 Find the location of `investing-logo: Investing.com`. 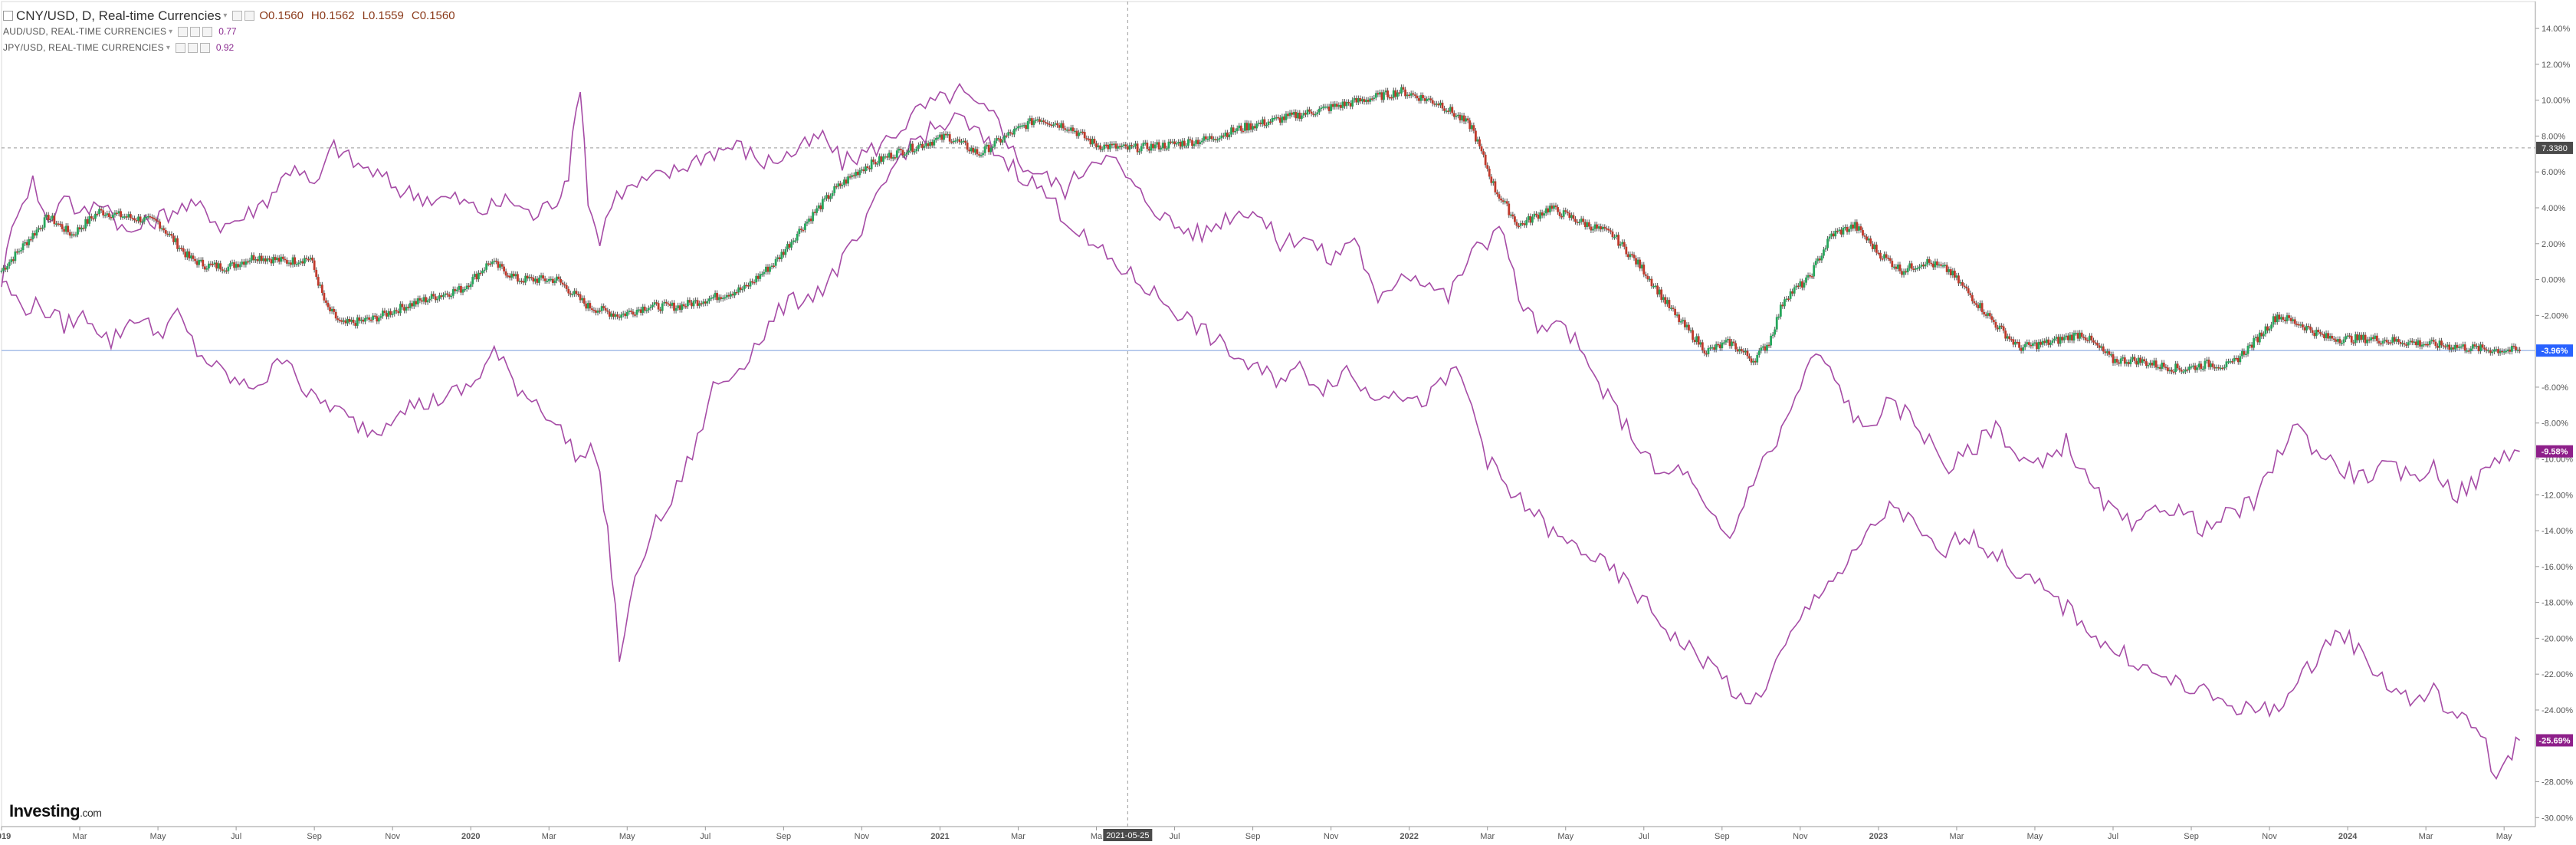

investing-logo: Investing.com is located at coordinates (55, 811).